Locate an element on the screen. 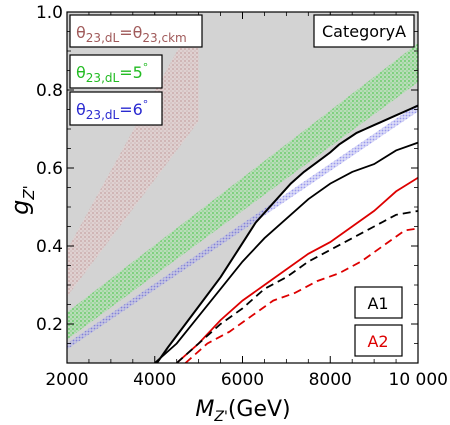 This screenshot has width=450, height=425. band-legend-2-sub: 23,dL is located at coordinates (103, 115).